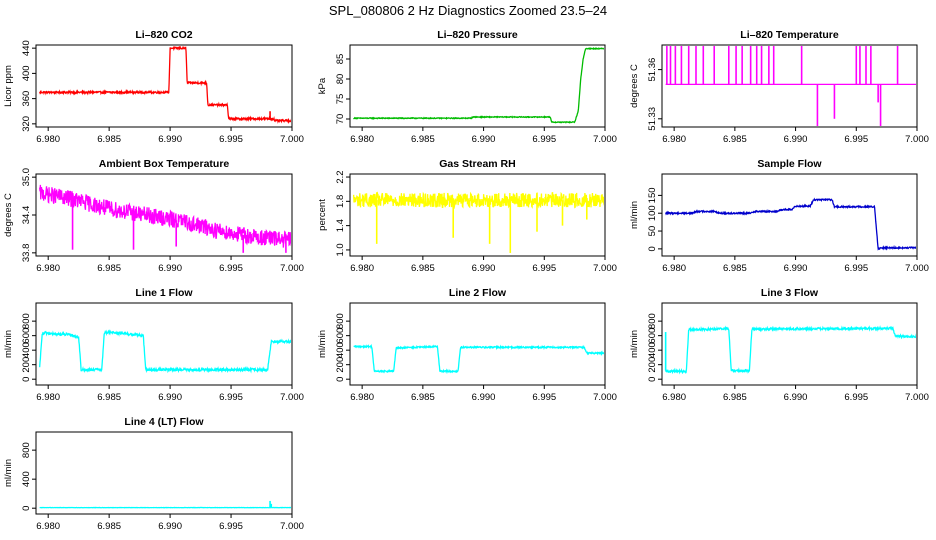 The height and width of the screenshot is (540, 936). Describe the element at coordinates (26, 215) in the screenshot. I see `y-tick-label: 34.4` at that location.